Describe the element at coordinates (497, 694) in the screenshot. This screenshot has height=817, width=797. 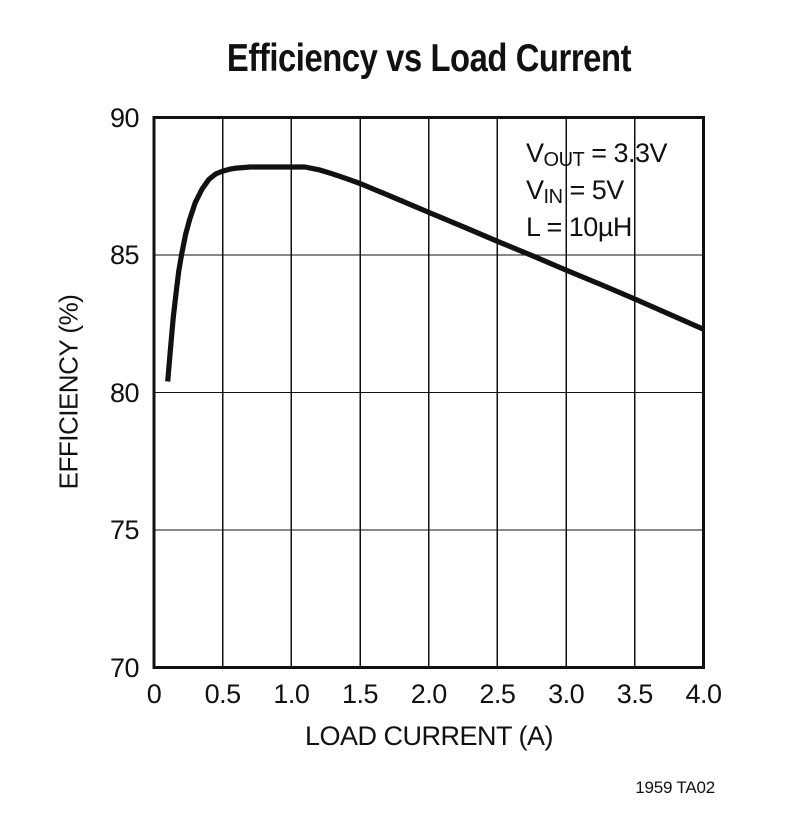
I see `x-tick-label: 2.5` at that location.